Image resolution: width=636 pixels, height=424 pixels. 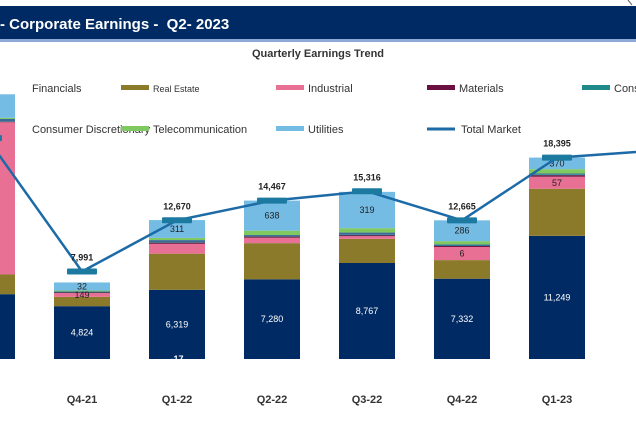 I want to click on segment-label: 149, so click(x=81, y=295).